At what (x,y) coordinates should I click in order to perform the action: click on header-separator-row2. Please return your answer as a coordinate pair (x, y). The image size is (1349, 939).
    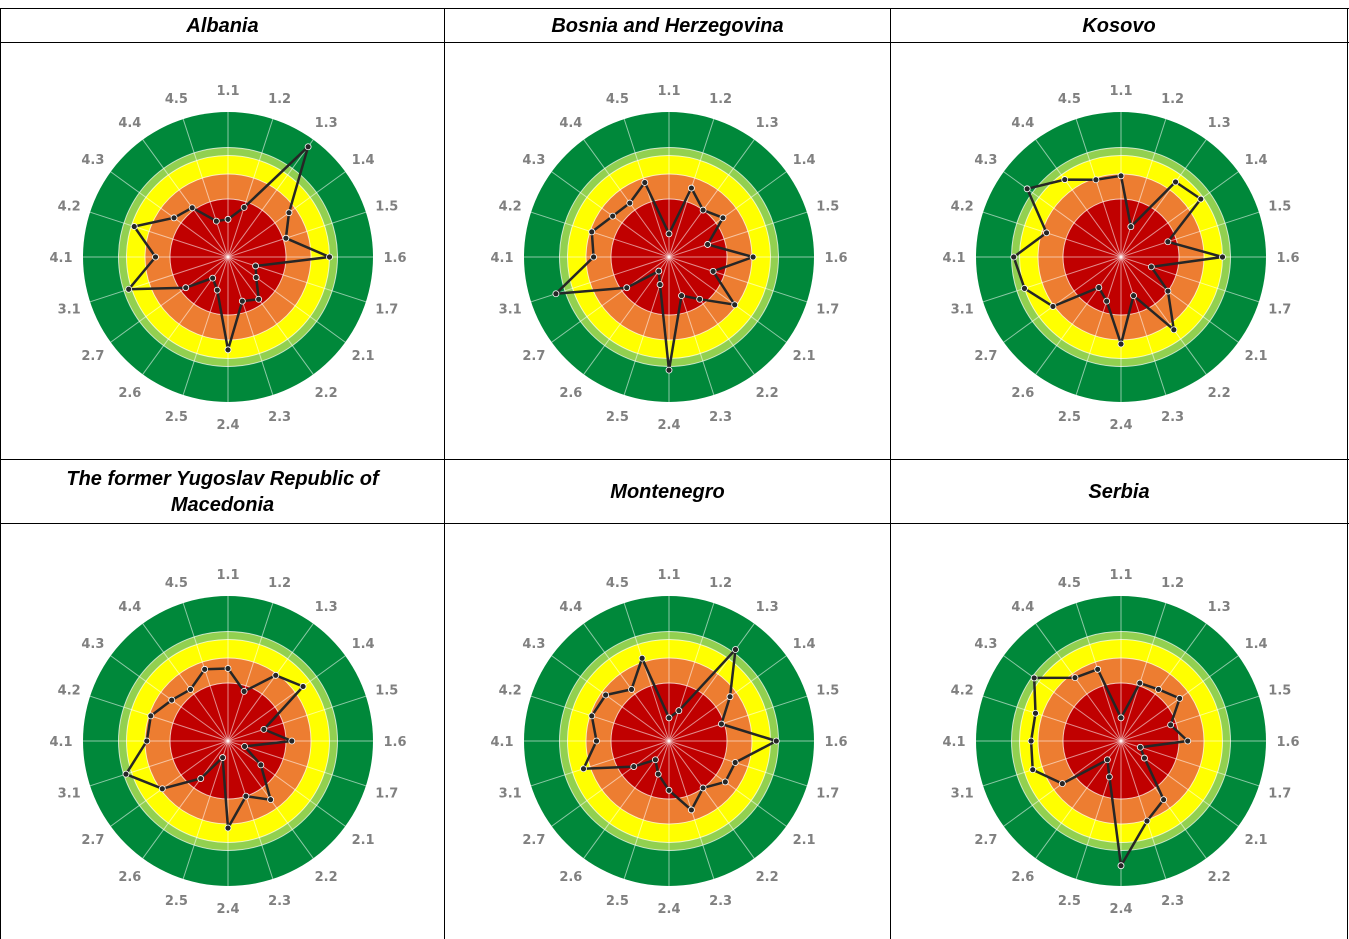
    Looking at the image, I should click on (674, 523).